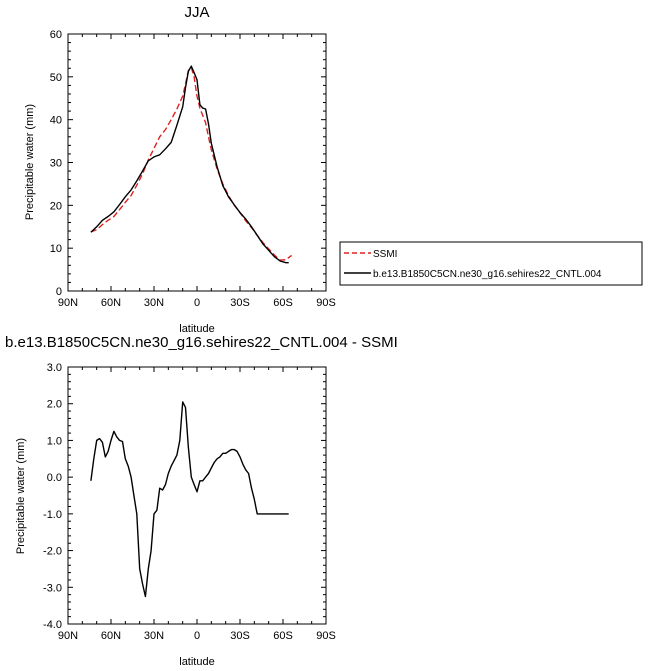 This screenshot has height=671, width=648. Describe the element at coordinates (54, 478) in the screenshot. I see `bottom-y-tick-label: 0.0` at that location.